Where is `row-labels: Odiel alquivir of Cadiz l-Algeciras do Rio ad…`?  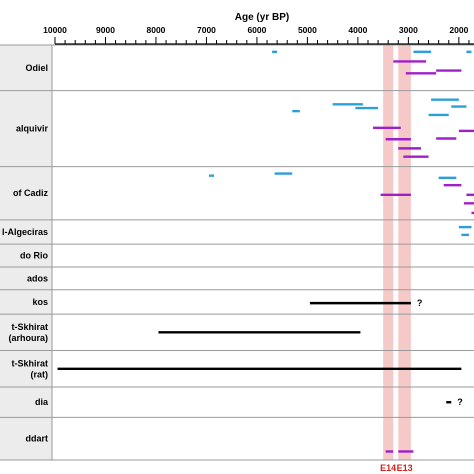
row-labels: Odiel alquivir of Cadiz l-Algeciras do Rio ad… is located at coordinates (25, 253).